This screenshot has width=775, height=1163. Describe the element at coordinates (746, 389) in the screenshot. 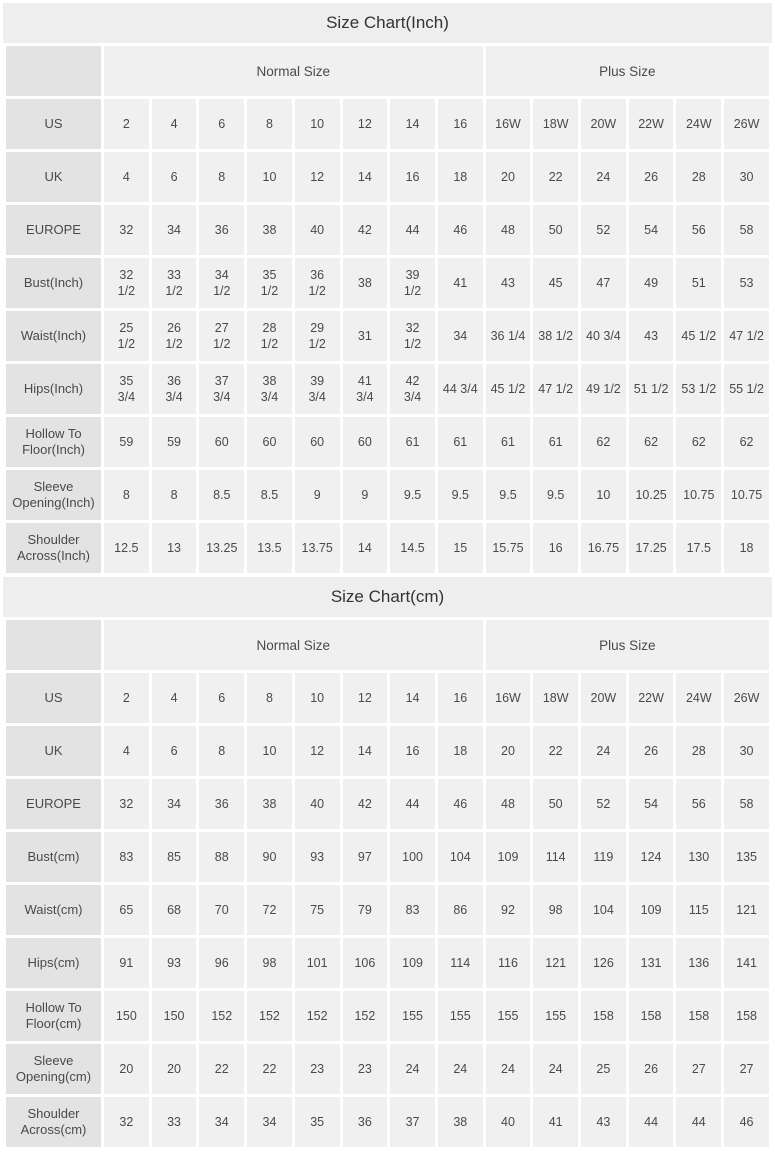

I see `size-value-cell: 55 1/2` at that location.